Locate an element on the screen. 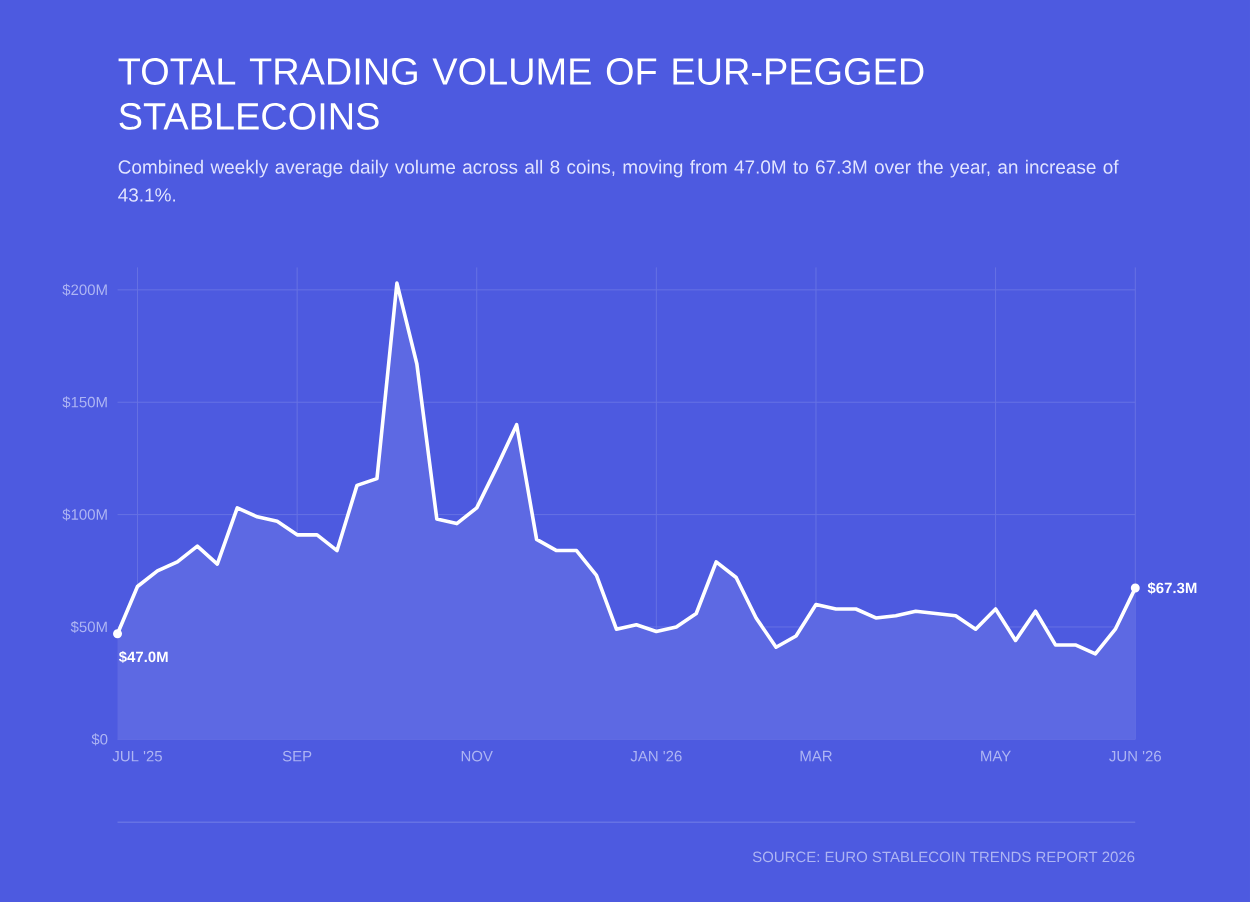  x-tick-label: JUN '26 is located at coordinates (1135, 756).